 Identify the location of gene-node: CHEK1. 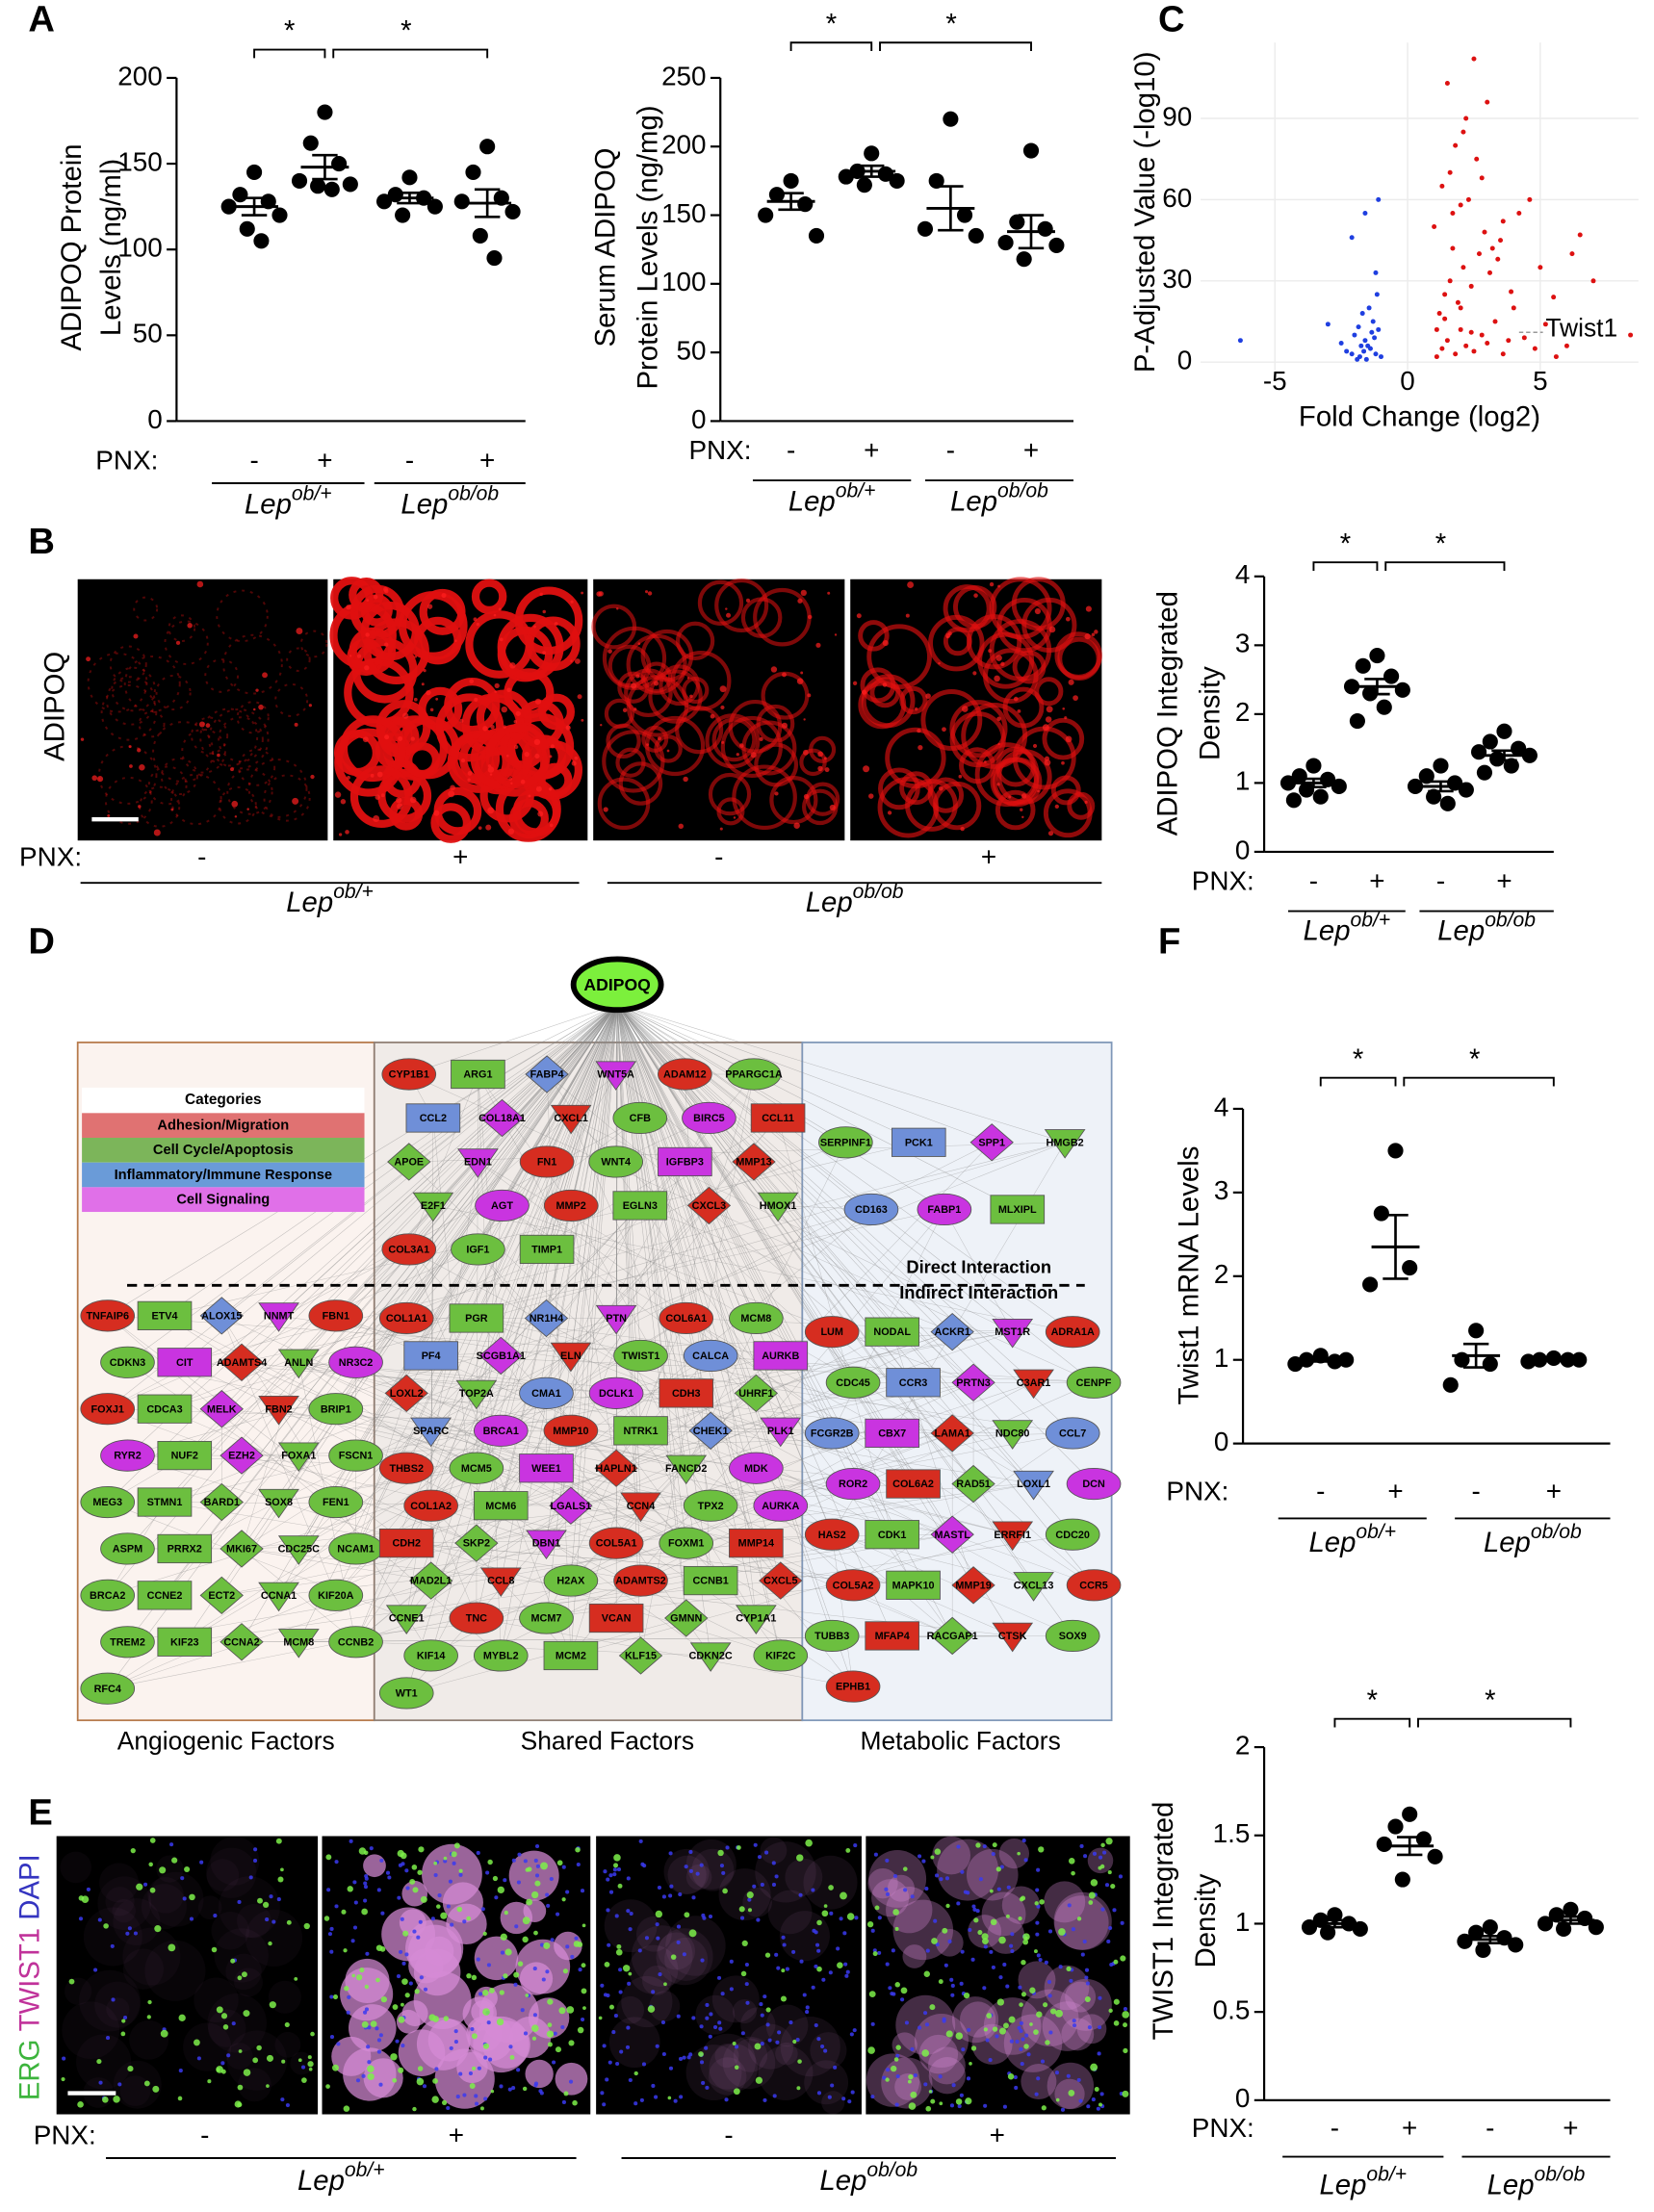
(710, 1430).